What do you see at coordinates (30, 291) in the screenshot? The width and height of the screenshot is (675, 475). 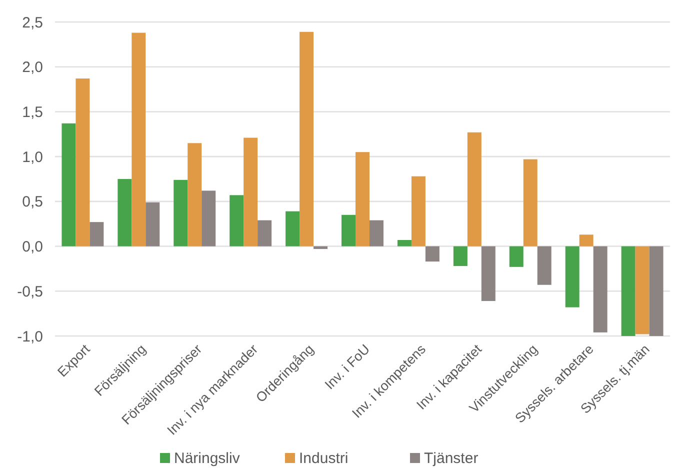 I see `y-tick-label: -0,5` at bounding box center [30, 291].